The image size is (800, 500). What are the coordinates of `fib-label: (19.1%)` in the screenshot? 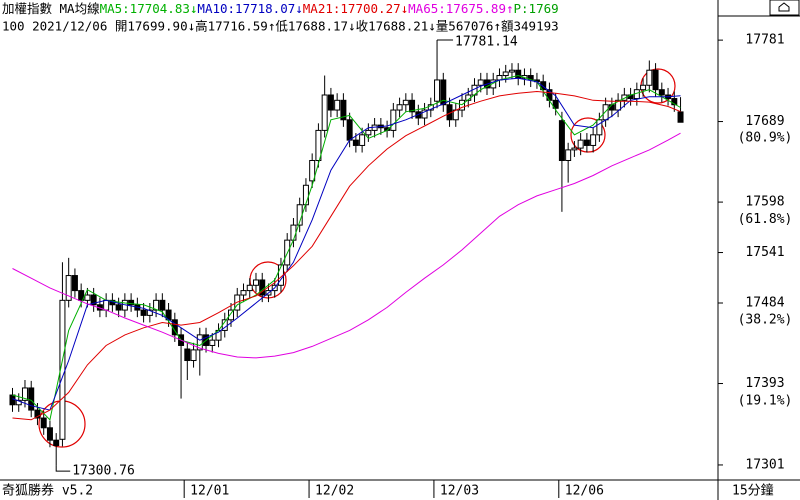 It's located at (765, 400).